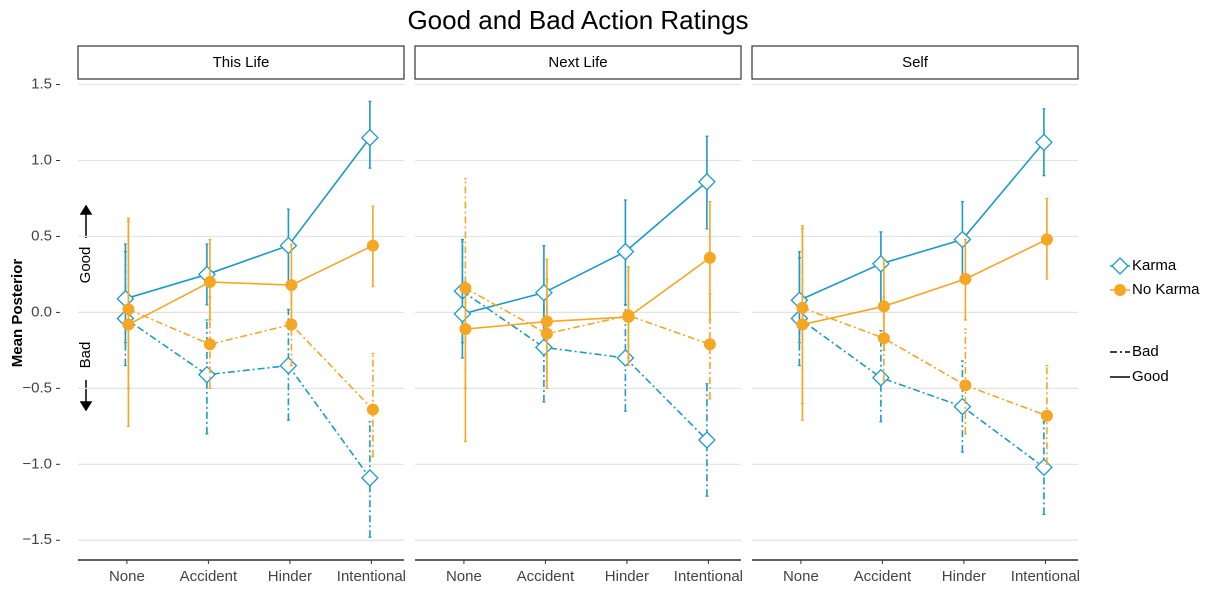 This screenshot has height=590, width=1222. Describe the element at coordinates (17, 313) in the screenshot. I see `y-axis-label: Mean Posterior` at that location.